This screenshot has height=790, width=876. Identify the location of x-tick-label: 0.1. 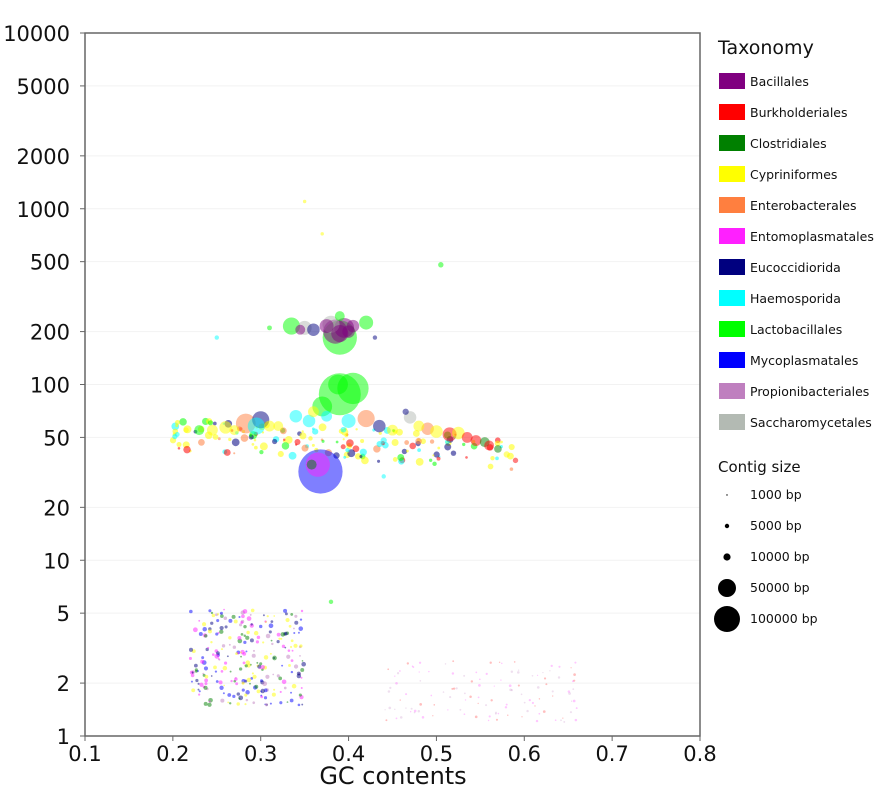
(84, 754).